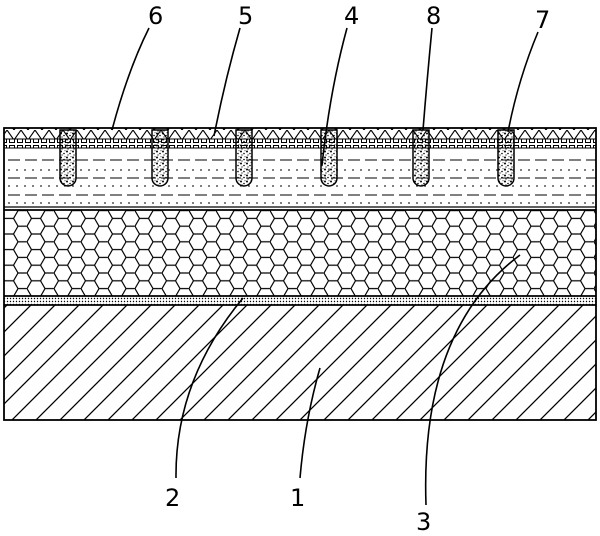  Describe the element at coordinates (155, 16) in the screenshot. I see `label-6: 6` at that location.